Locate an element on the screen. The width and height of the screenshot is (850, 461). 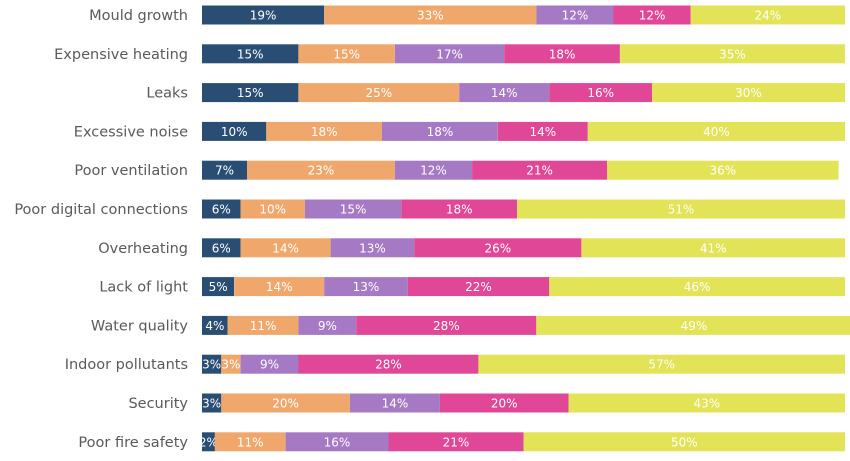
data-label-water-quality-1: 4% is located at coordinates (214, 326).